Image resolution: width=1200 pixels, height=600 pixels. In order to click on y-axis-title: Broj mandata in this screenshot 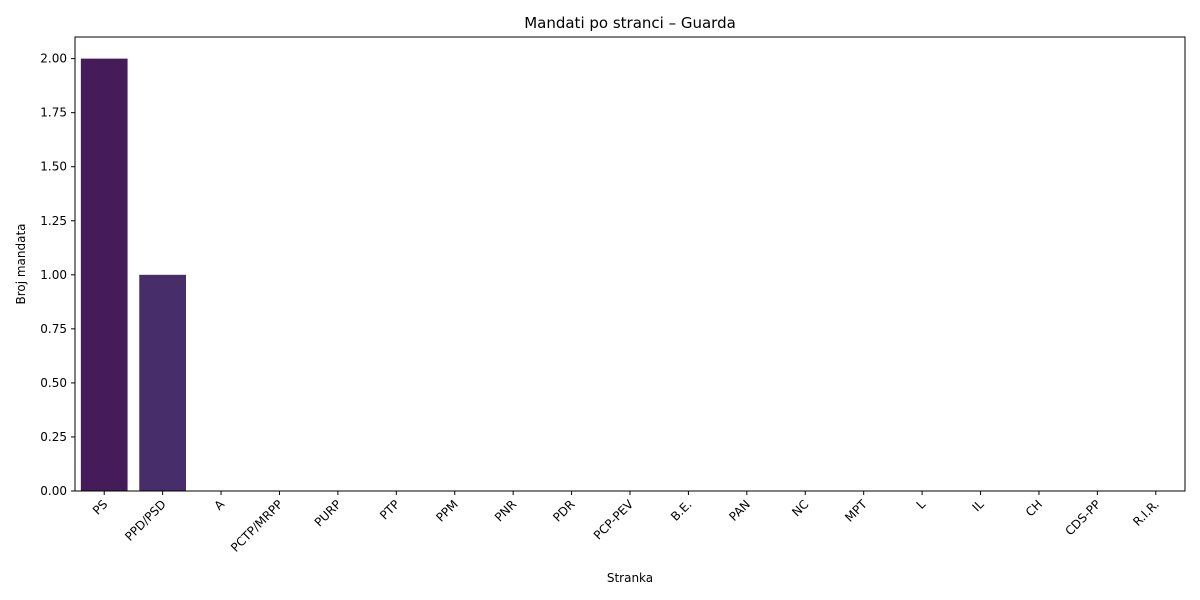, I will do `click(21, 263)`.